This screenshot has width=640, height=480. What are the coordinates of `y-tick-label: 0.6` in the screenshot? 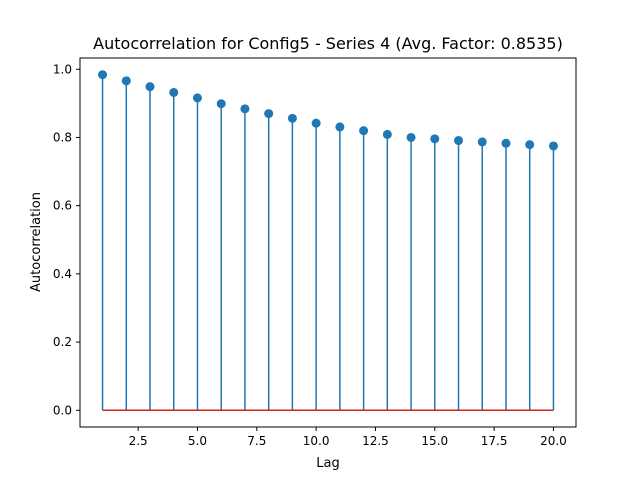 It's located at (62, 206).